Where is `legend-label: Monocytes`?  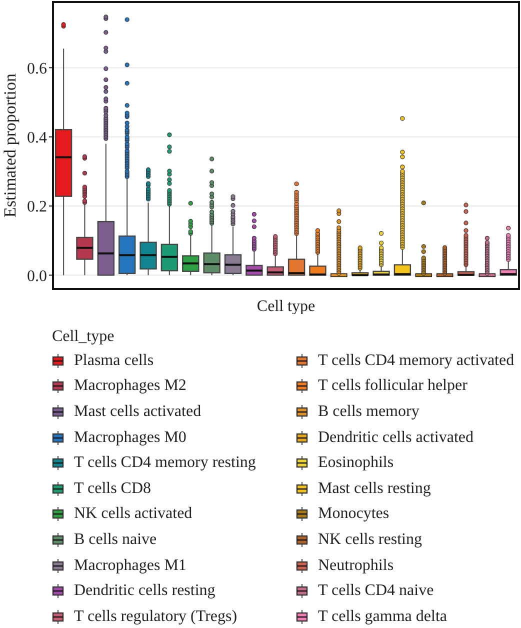
legend-label: Monocytes is located at coordinates (354, 514).